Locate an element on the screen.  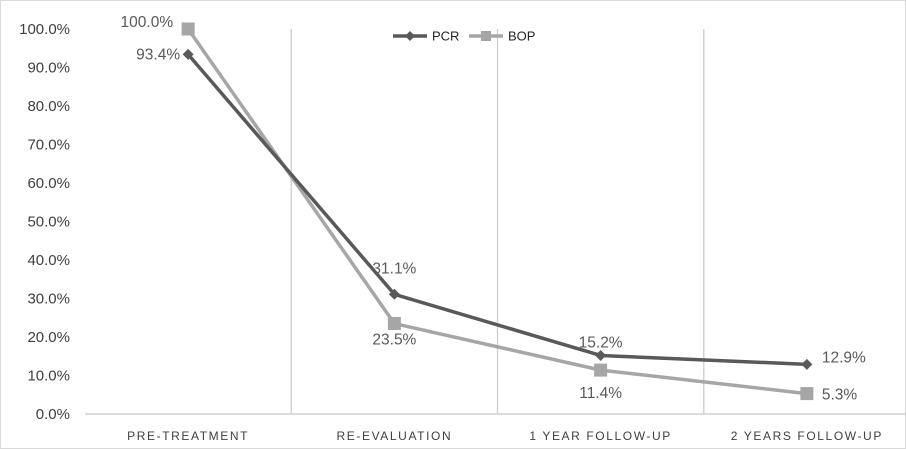
data-label-pcr: 93.4% is located at coordinates (158, 54).